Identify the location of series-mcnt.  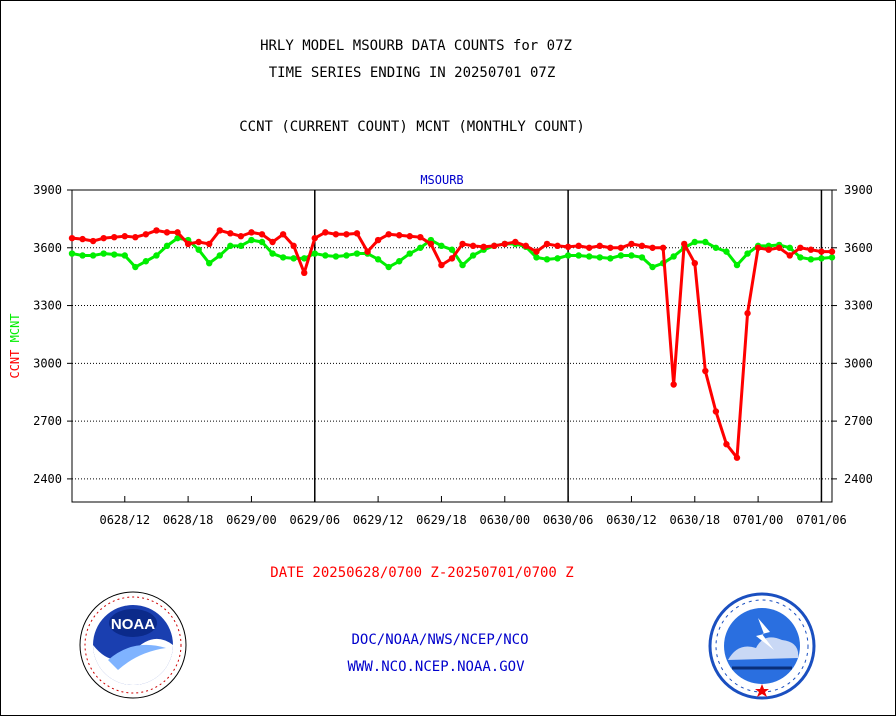
(452, 252).